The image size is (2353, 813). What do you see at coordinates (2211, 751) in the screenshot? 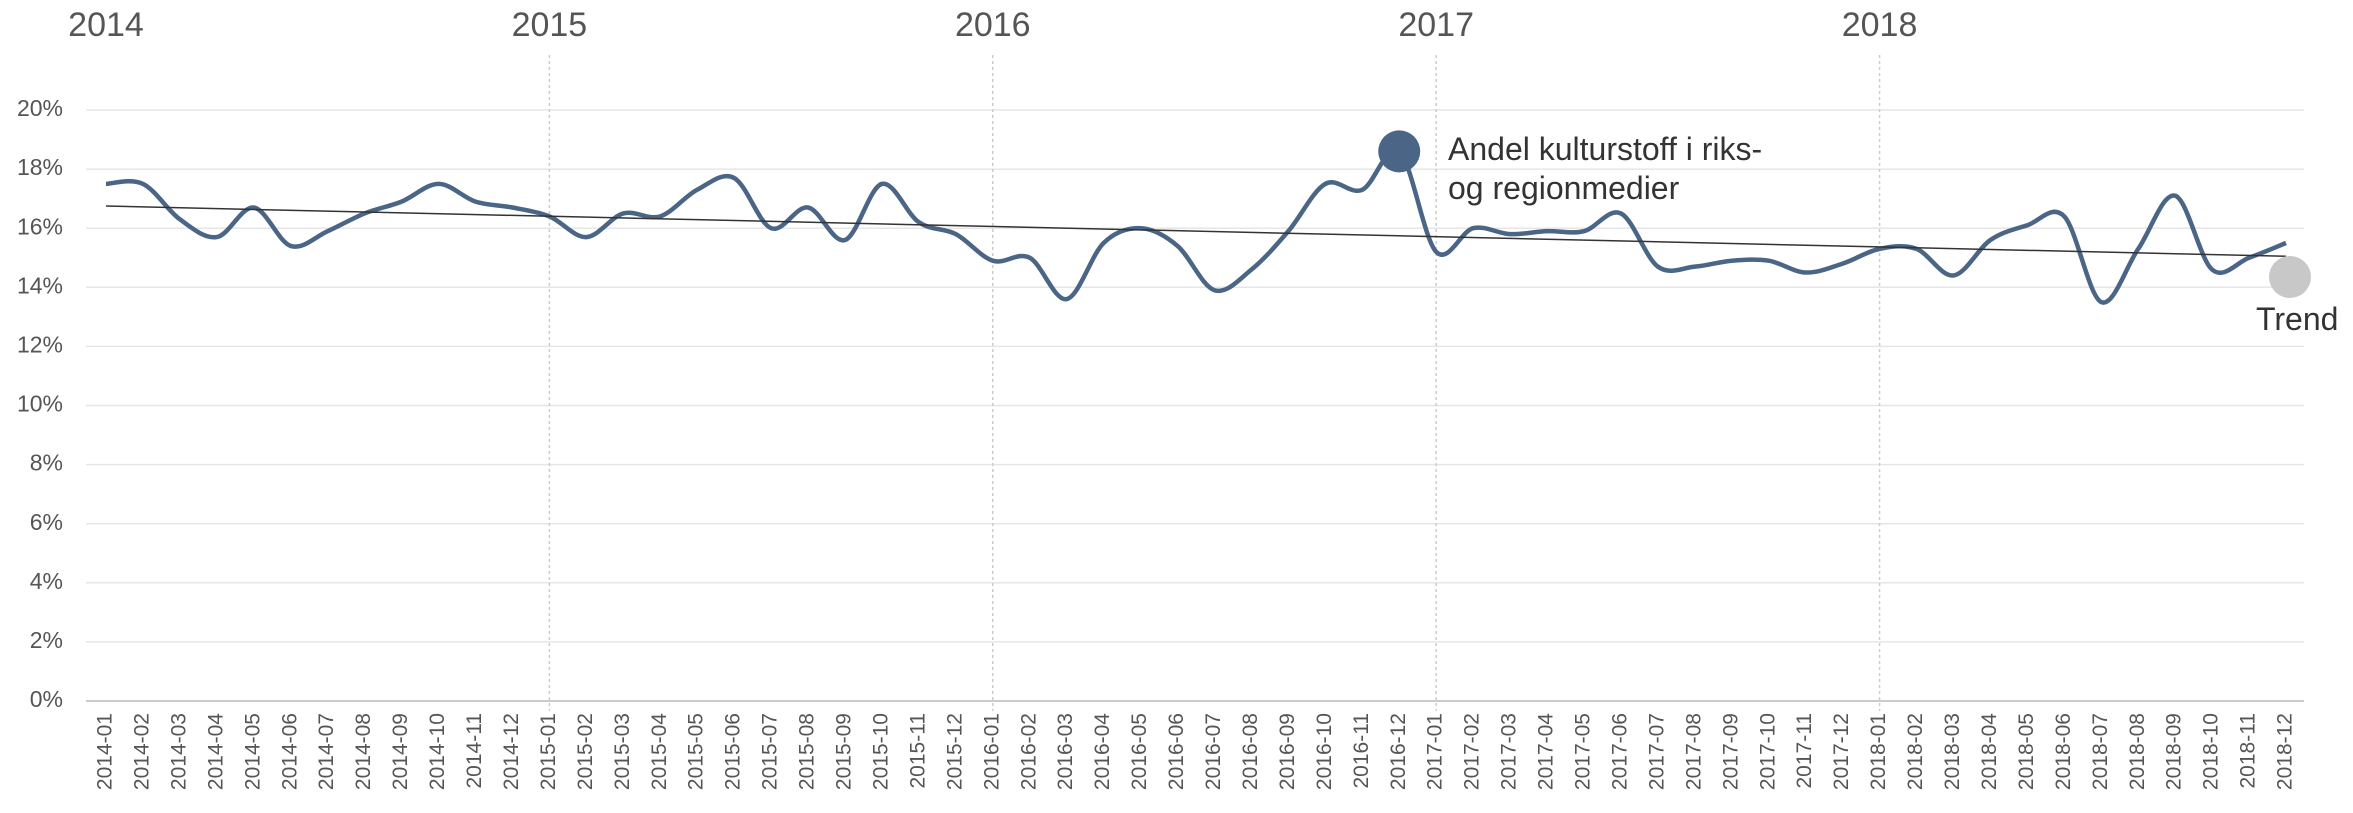
I see `x-tick-label: 2018-10` at bounding box center [2211, 751].